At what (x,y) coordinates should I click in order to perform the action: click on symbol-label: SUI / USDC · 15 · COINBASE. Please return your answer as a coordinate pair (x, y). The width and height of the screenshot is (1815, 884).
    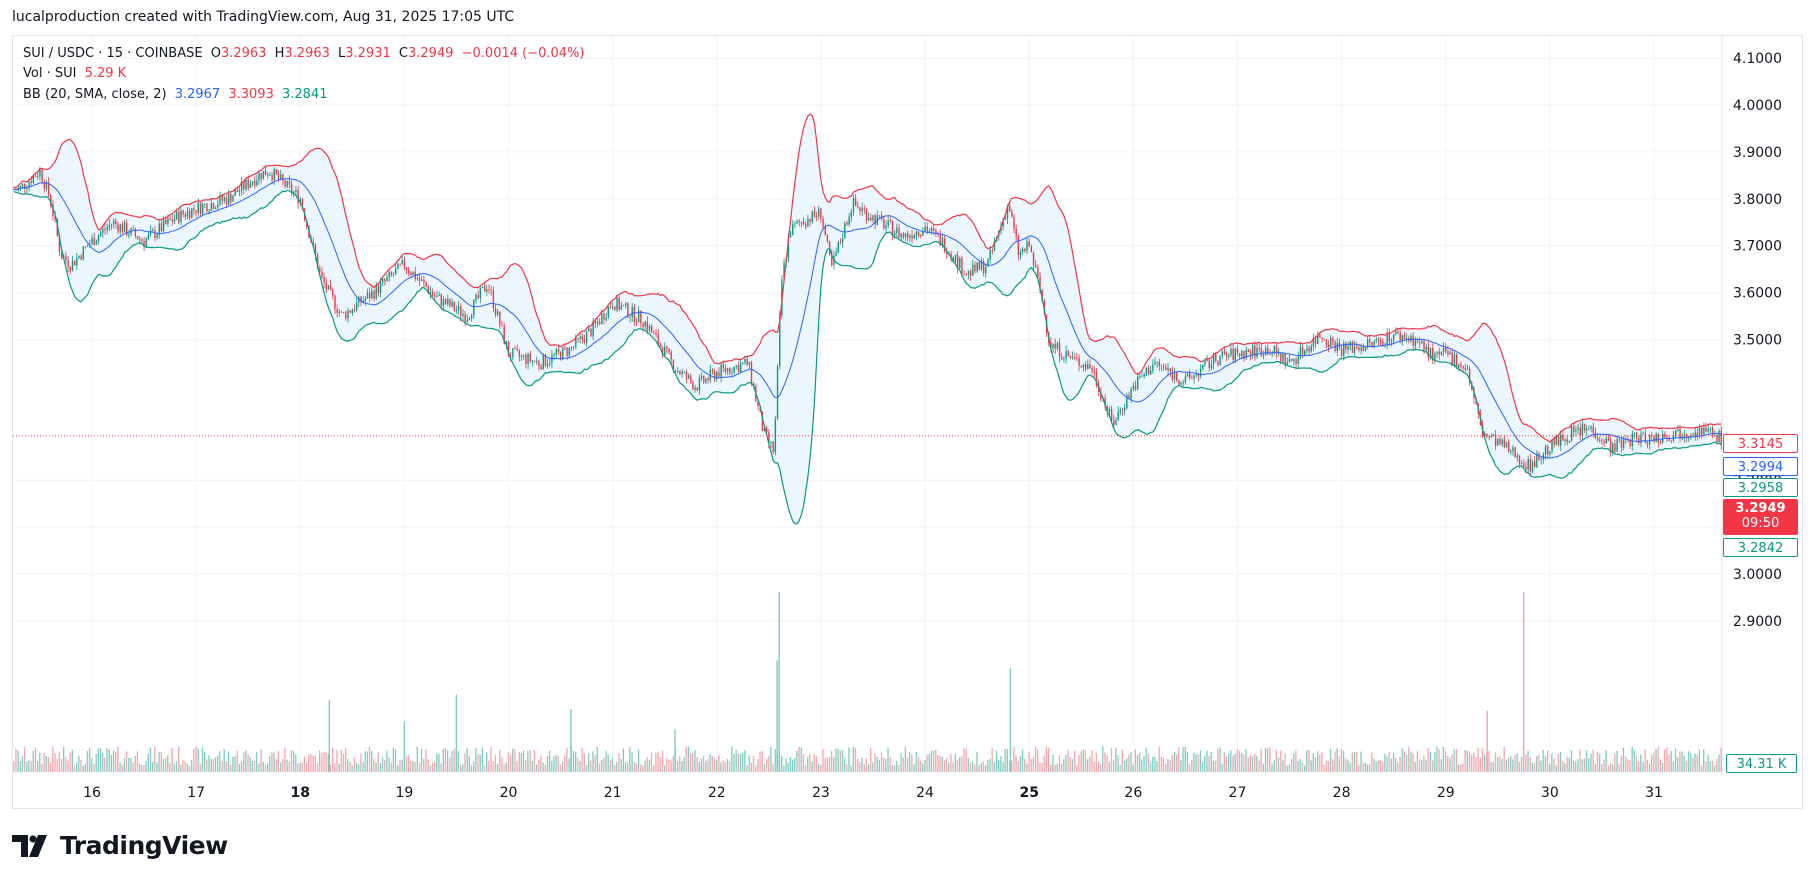
    Looking at the image, I should click on (113, 53).